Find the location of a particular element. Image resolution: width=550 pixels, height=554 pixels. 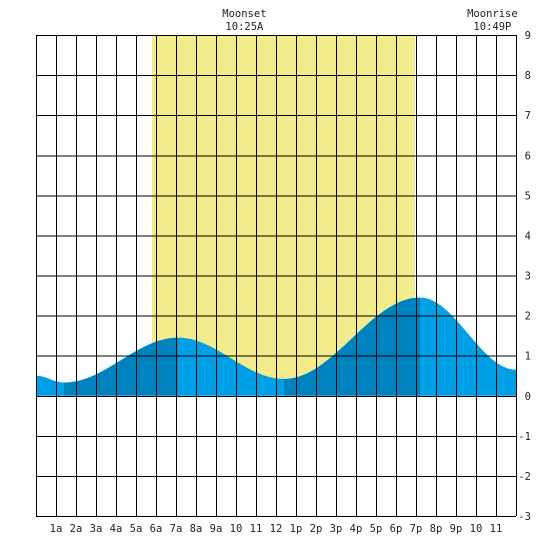

y-tick-label: 1 is located at coordinates (528, 357).